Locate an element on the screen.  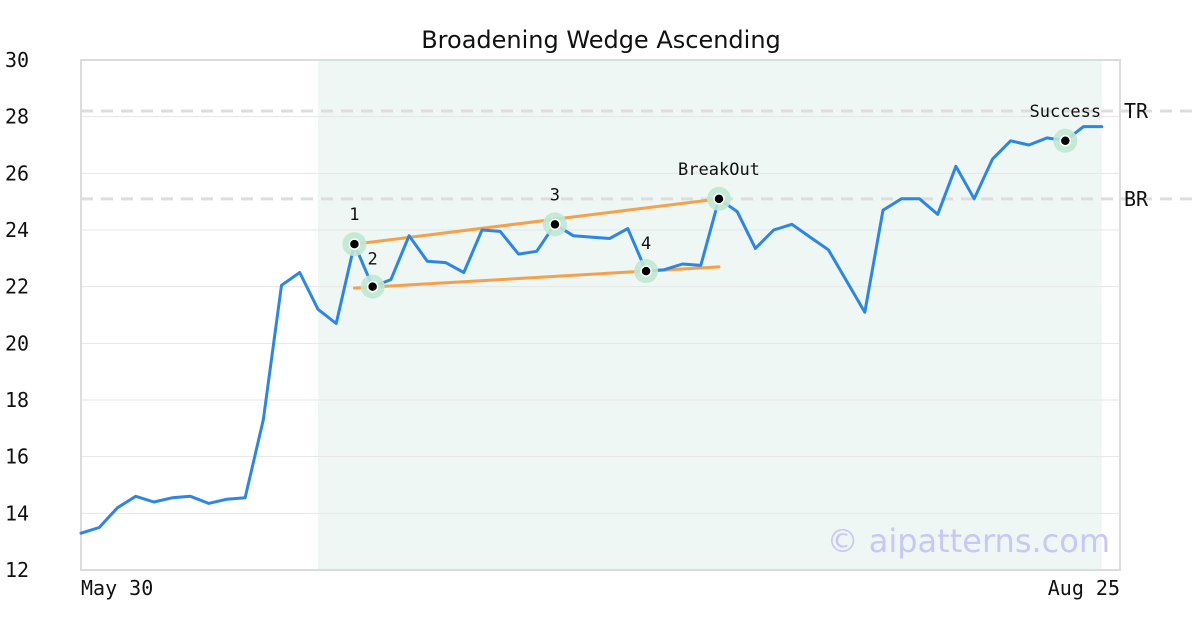
y-tick-label: 26 is located at coordinates (17, 173).